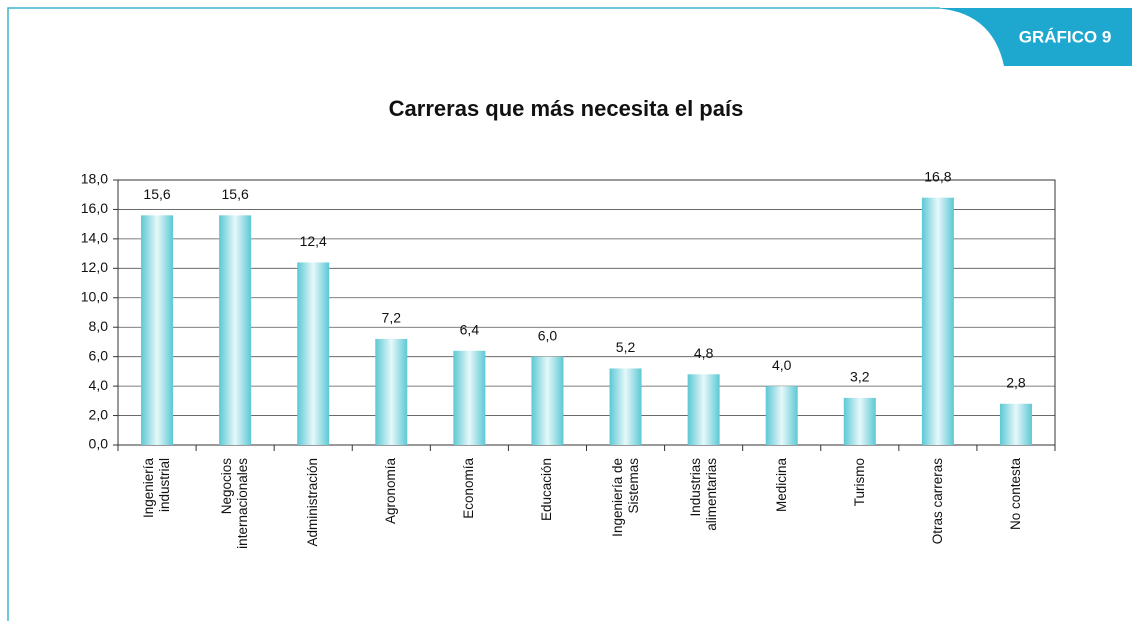  Describe the element at coordinates (99, 385) in the screenshot. I see `y-tick-label: 4,0` at that location.